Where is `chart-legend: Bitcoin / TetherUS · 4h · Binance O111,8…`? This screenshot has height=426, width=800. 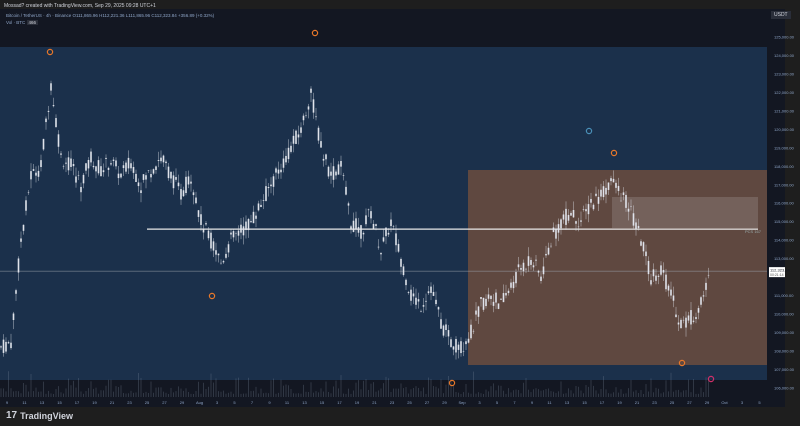
chart-legend: Bitcoin / TetherUS · 4h · Binance O111,8… is located at coordinates (110, 19).